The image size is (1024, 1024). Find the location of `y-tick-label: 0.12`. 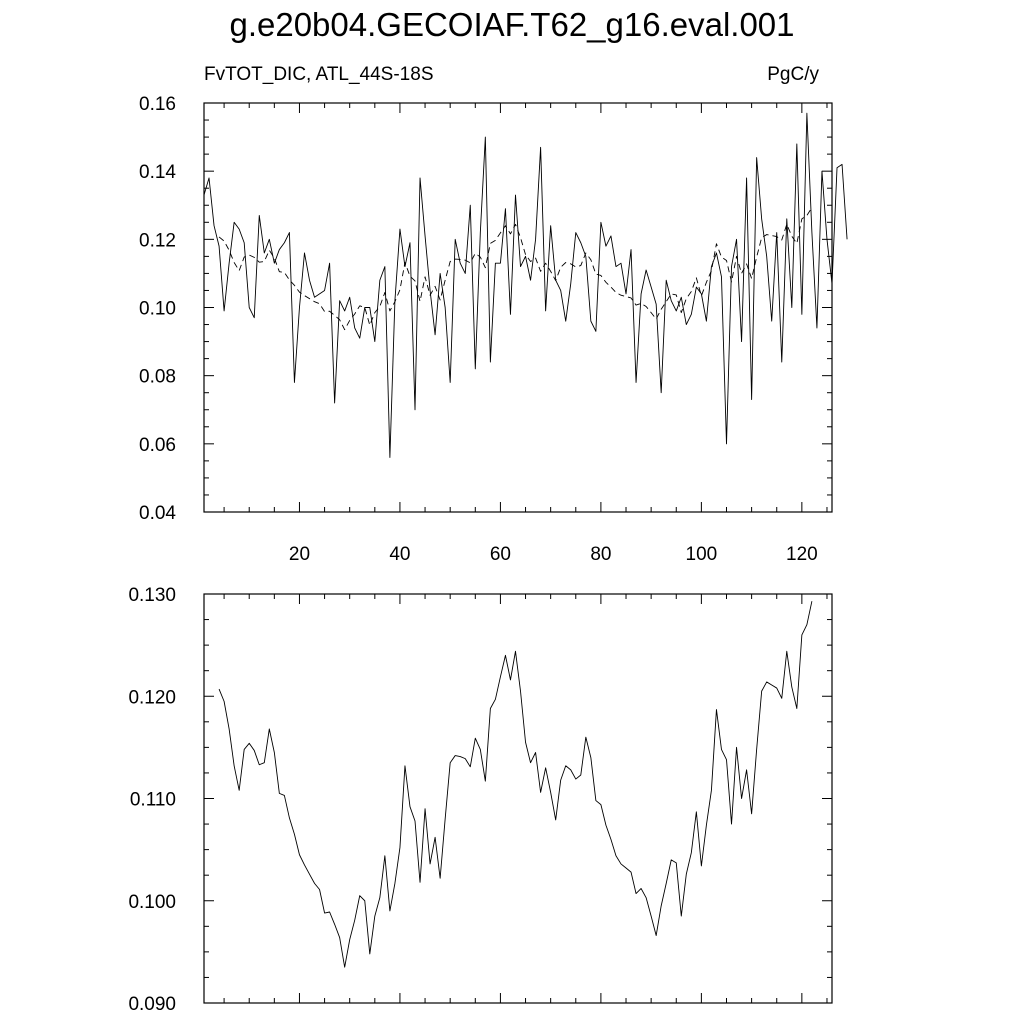

y-tick-label: 0.12 is located at coordinates (157, 240).